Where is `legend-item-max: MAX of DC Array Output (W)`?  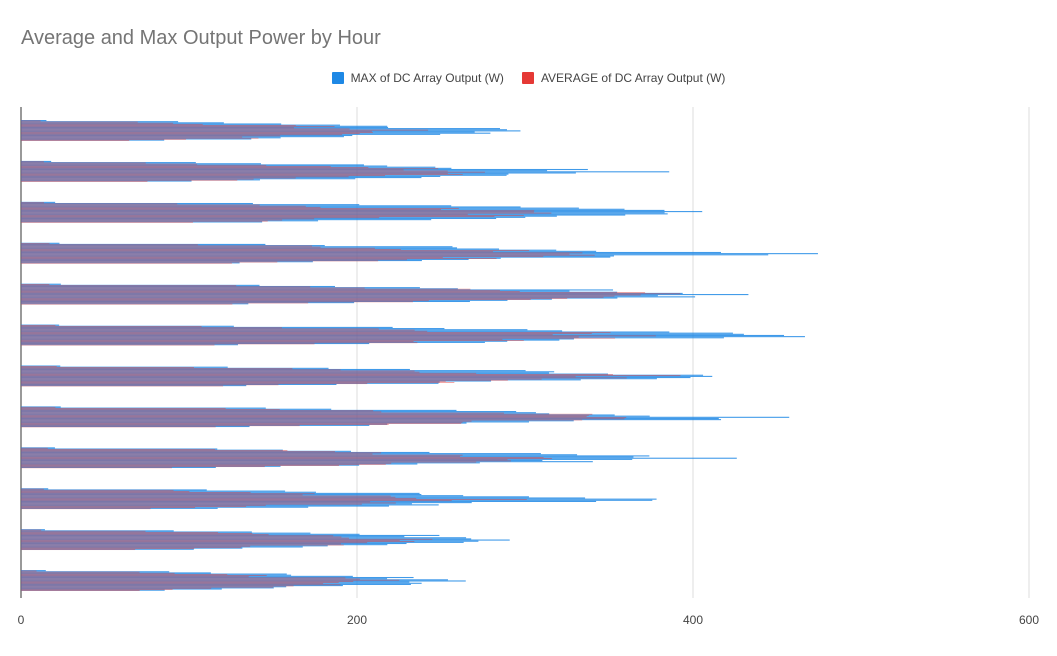 legend-item-max: MAX of DC Array Output (W) is located at coordinates (417, 78).